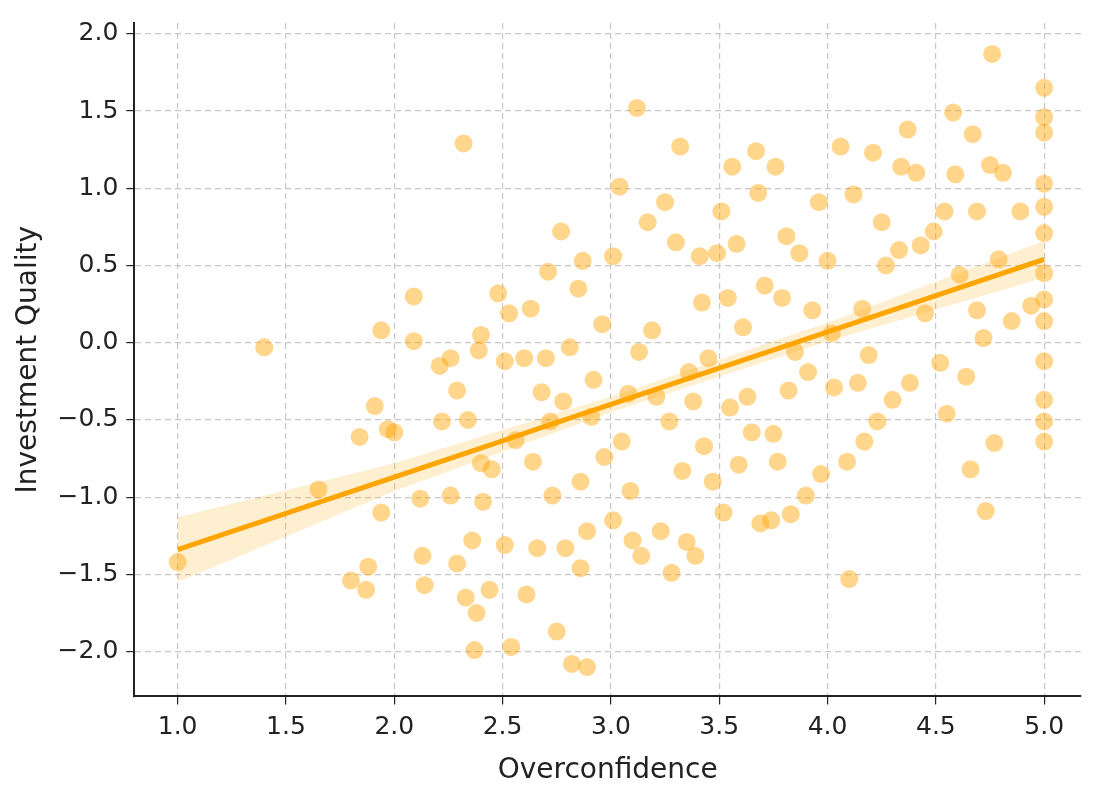 This screenshot has height=796, width=1105. I want to click on x-tick-label: 4.0, so click(827, 725).